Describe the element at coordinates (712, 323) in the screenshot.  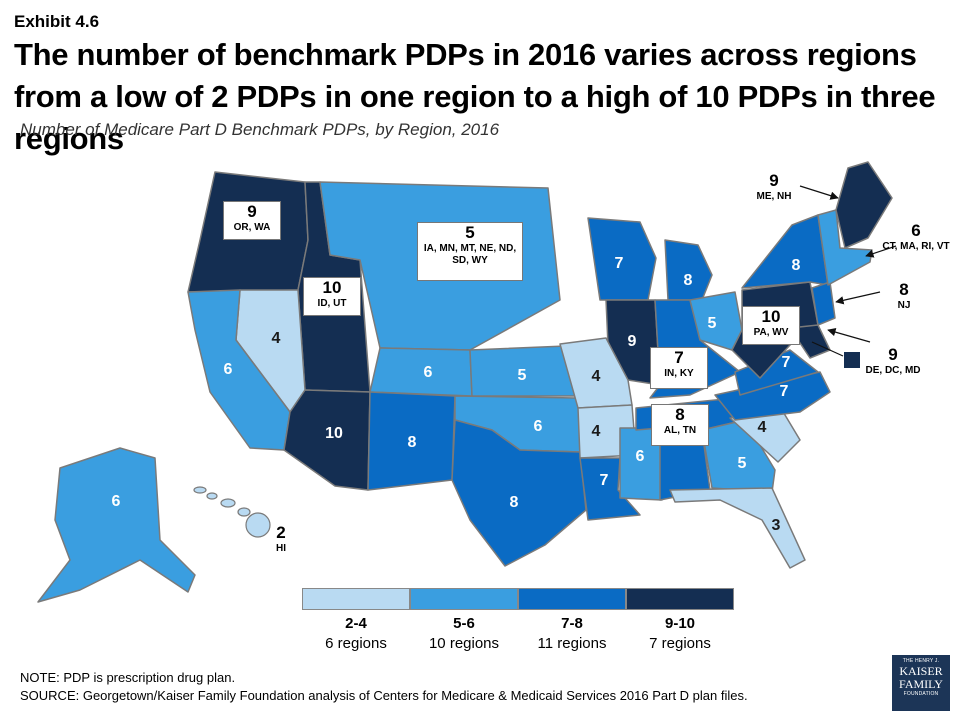
I see `value-oh: 5` at that location.